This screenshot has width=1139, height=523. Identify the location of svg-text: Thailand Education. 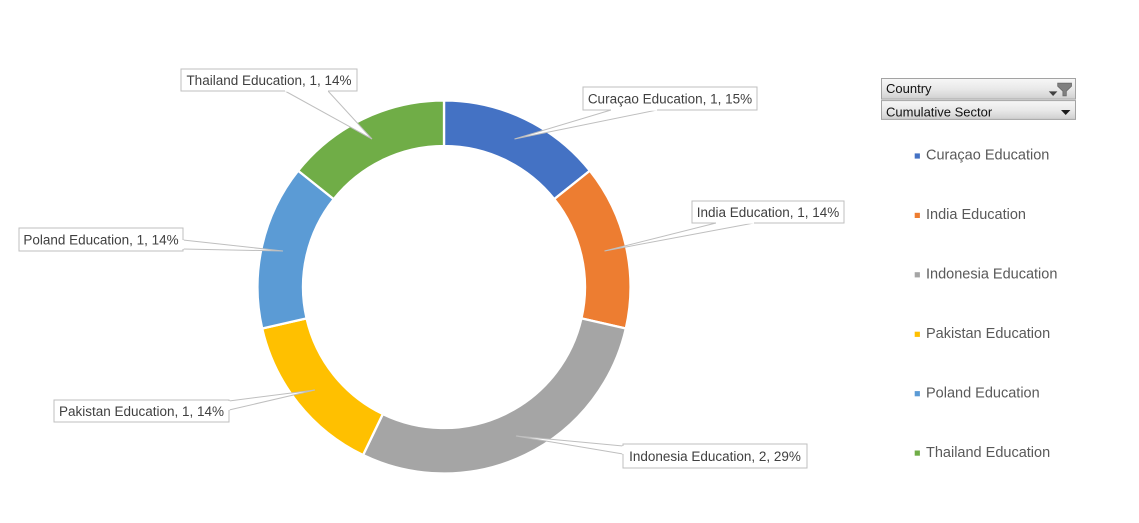
(988, 453).